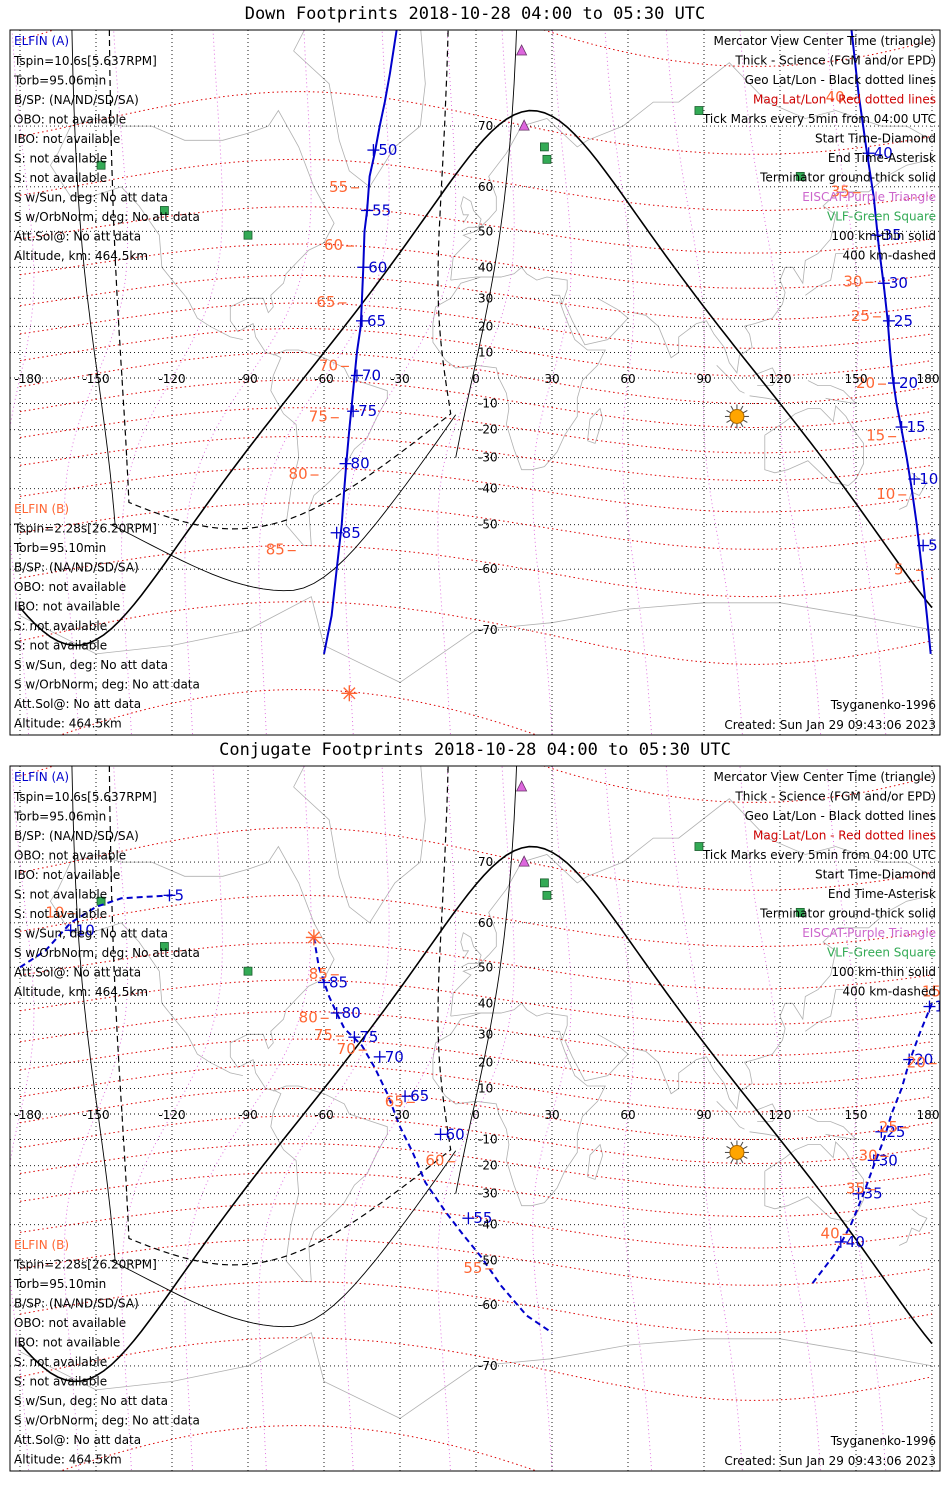 The width and height of the screenshot is (950, 1500). I want to click on mag-tick-label: 65, so click(325, 302).